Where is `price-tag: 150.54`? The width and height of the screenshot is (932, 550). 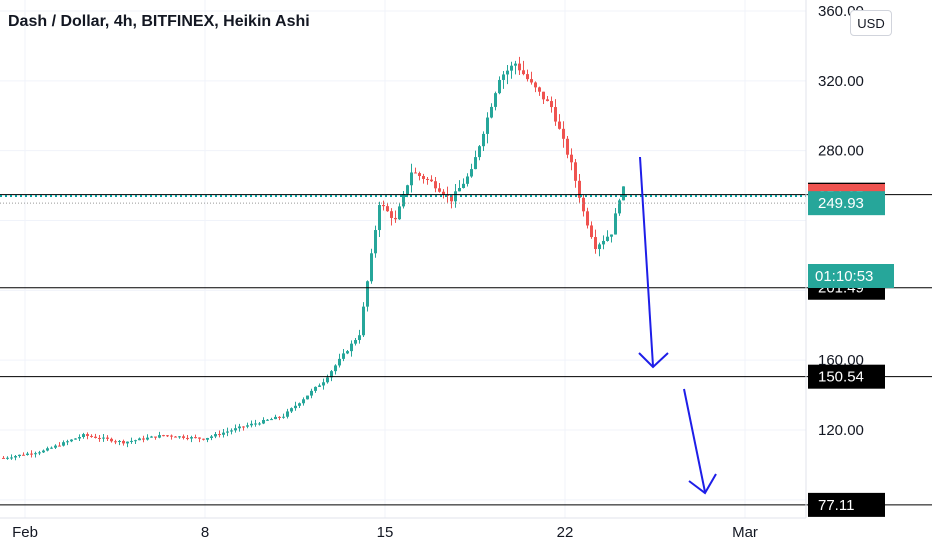 price-tag: 150.54 is located at coordinates (846, 376).